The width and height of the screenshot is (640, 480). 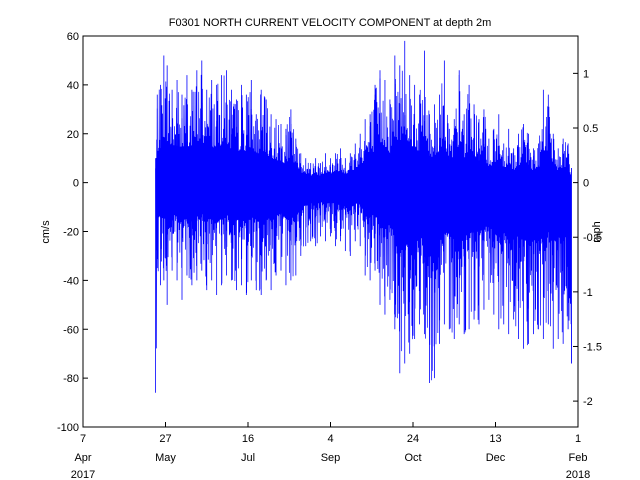 What do you see at coordinates (83, 439) in the screenshot?
I see `x-tick-day: 7` at bounding box center [83, 439].